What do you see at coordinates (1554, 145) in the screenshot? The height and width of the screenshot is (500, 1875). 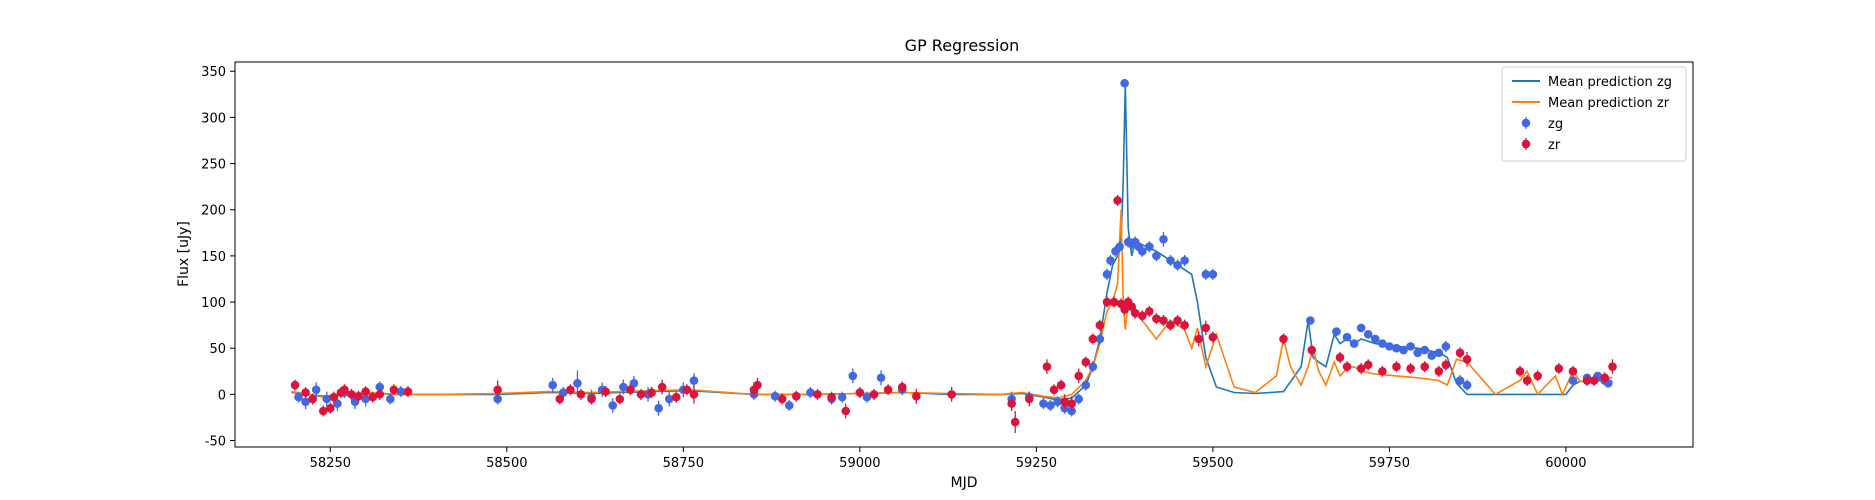 I see `legend-label: zr` at bounding box center [1554, 145].